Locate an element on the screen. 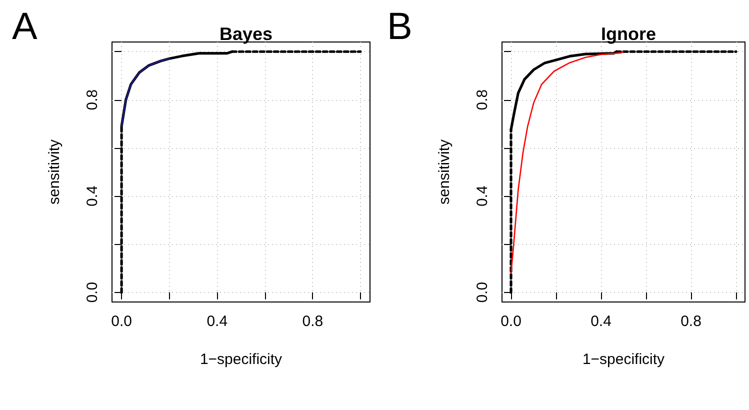 This screenshot has height=410, width=749. text: B is located at coordinates (399, 27).